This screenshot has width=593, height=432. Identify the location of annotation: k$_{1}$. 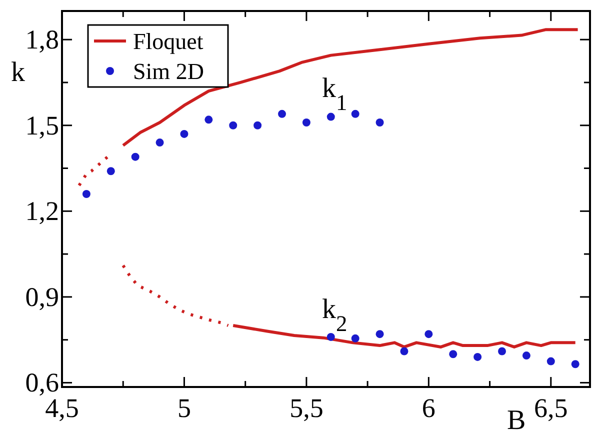
(335, 93).